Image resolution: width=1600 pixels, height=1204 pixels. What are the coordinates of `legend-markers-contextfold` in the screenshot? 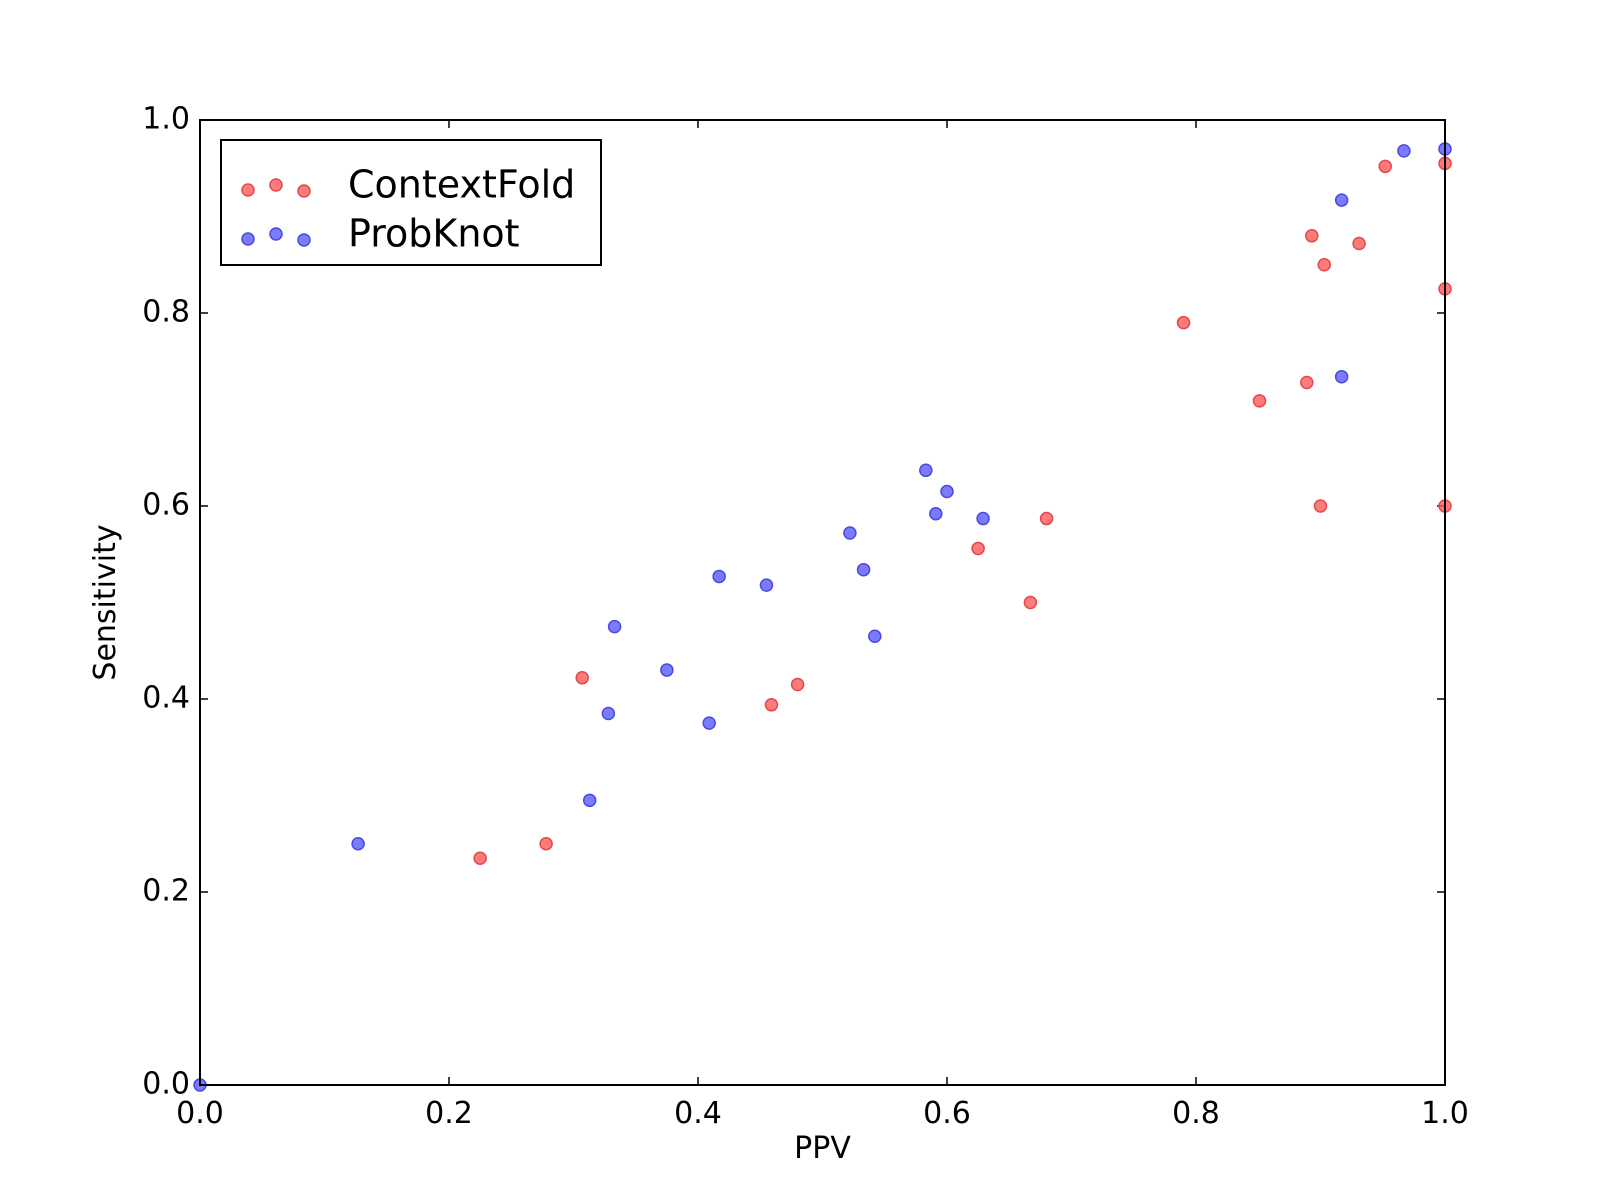 It's located at (276, 188).